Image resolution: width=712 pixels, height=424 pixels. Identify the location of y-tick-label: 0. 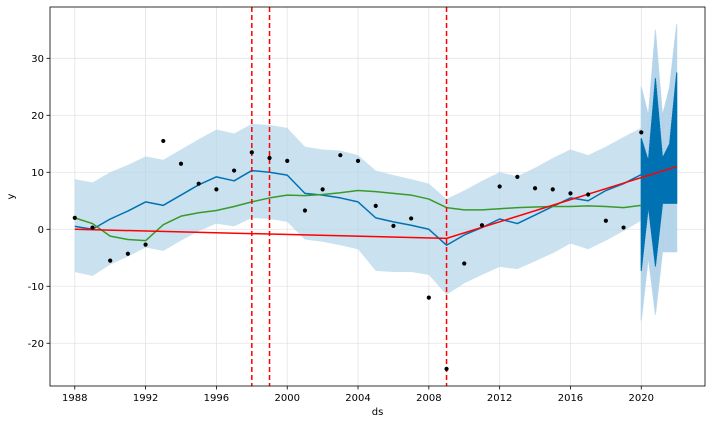
(41, 230).